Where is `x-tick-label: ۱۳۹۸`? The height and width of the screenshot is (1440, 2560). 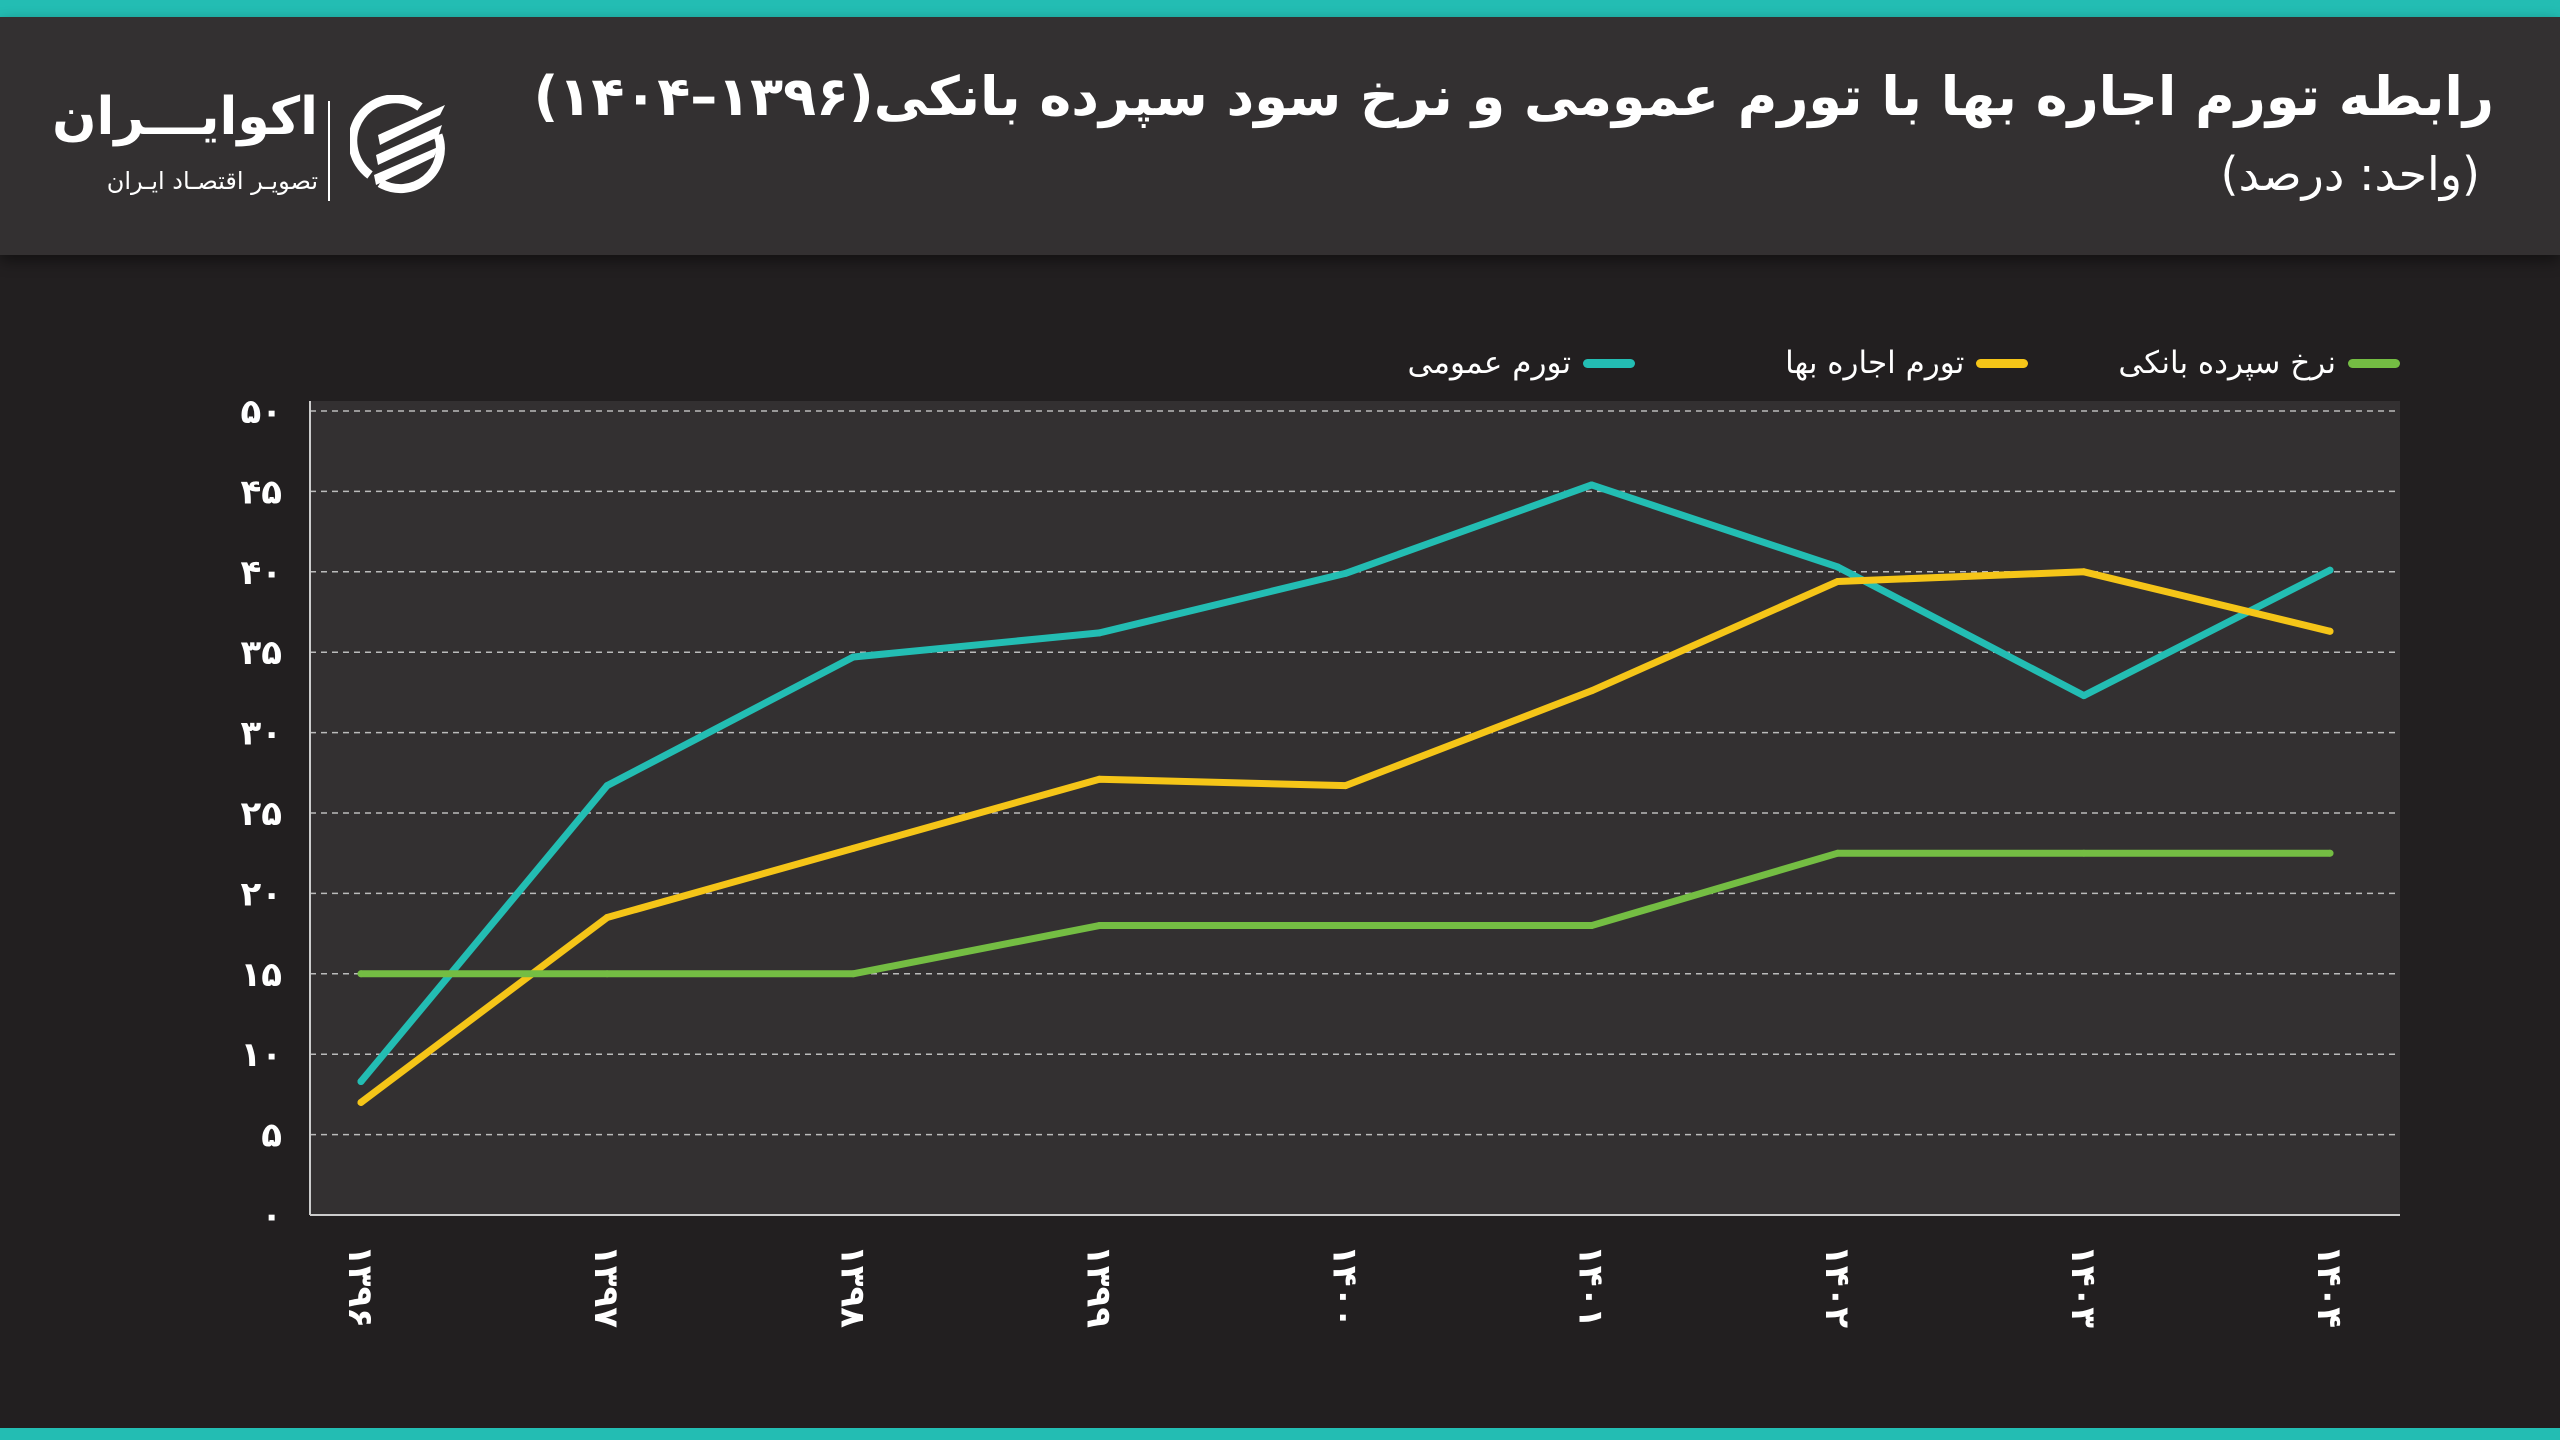 x-tick-label: ۱۳۹۸ is located at coordinates (852, 1286).